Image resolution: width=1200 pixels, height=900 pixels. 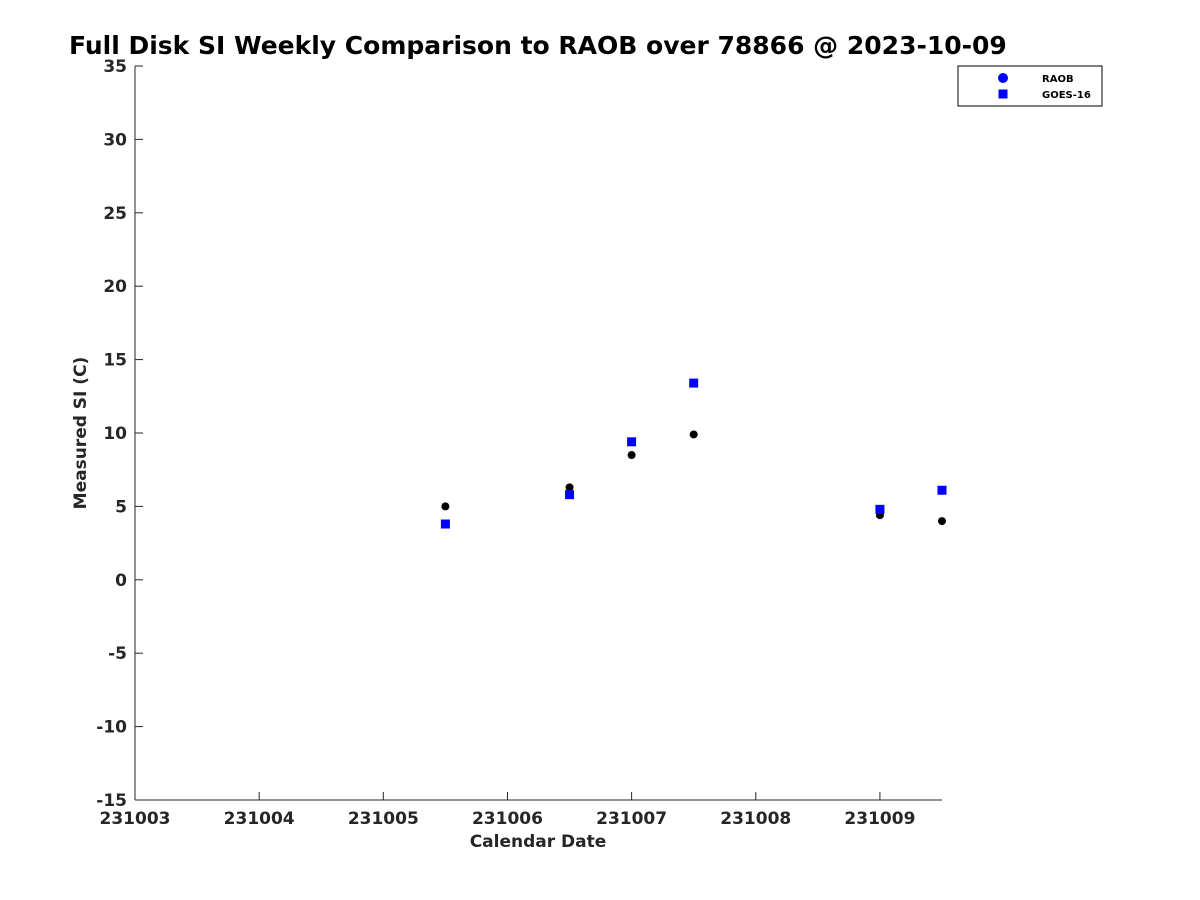 I want to click on series-raob, so click(x=693, y=478).